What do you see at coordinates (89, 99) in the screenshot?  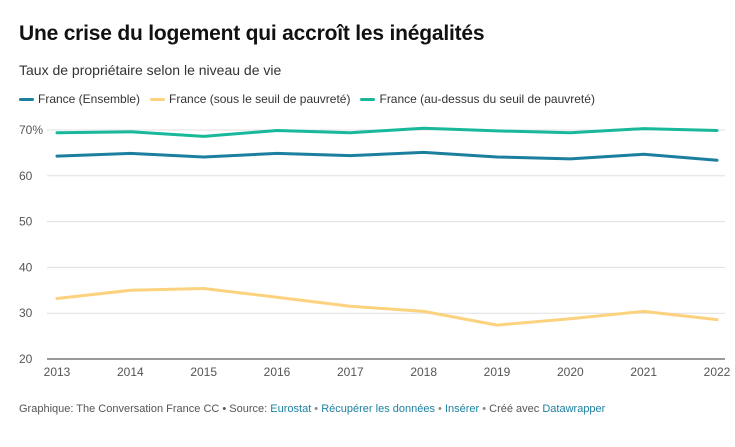 I see `legend-label-ensemble: France (Ensemble)` at bounding box center [89, 99].